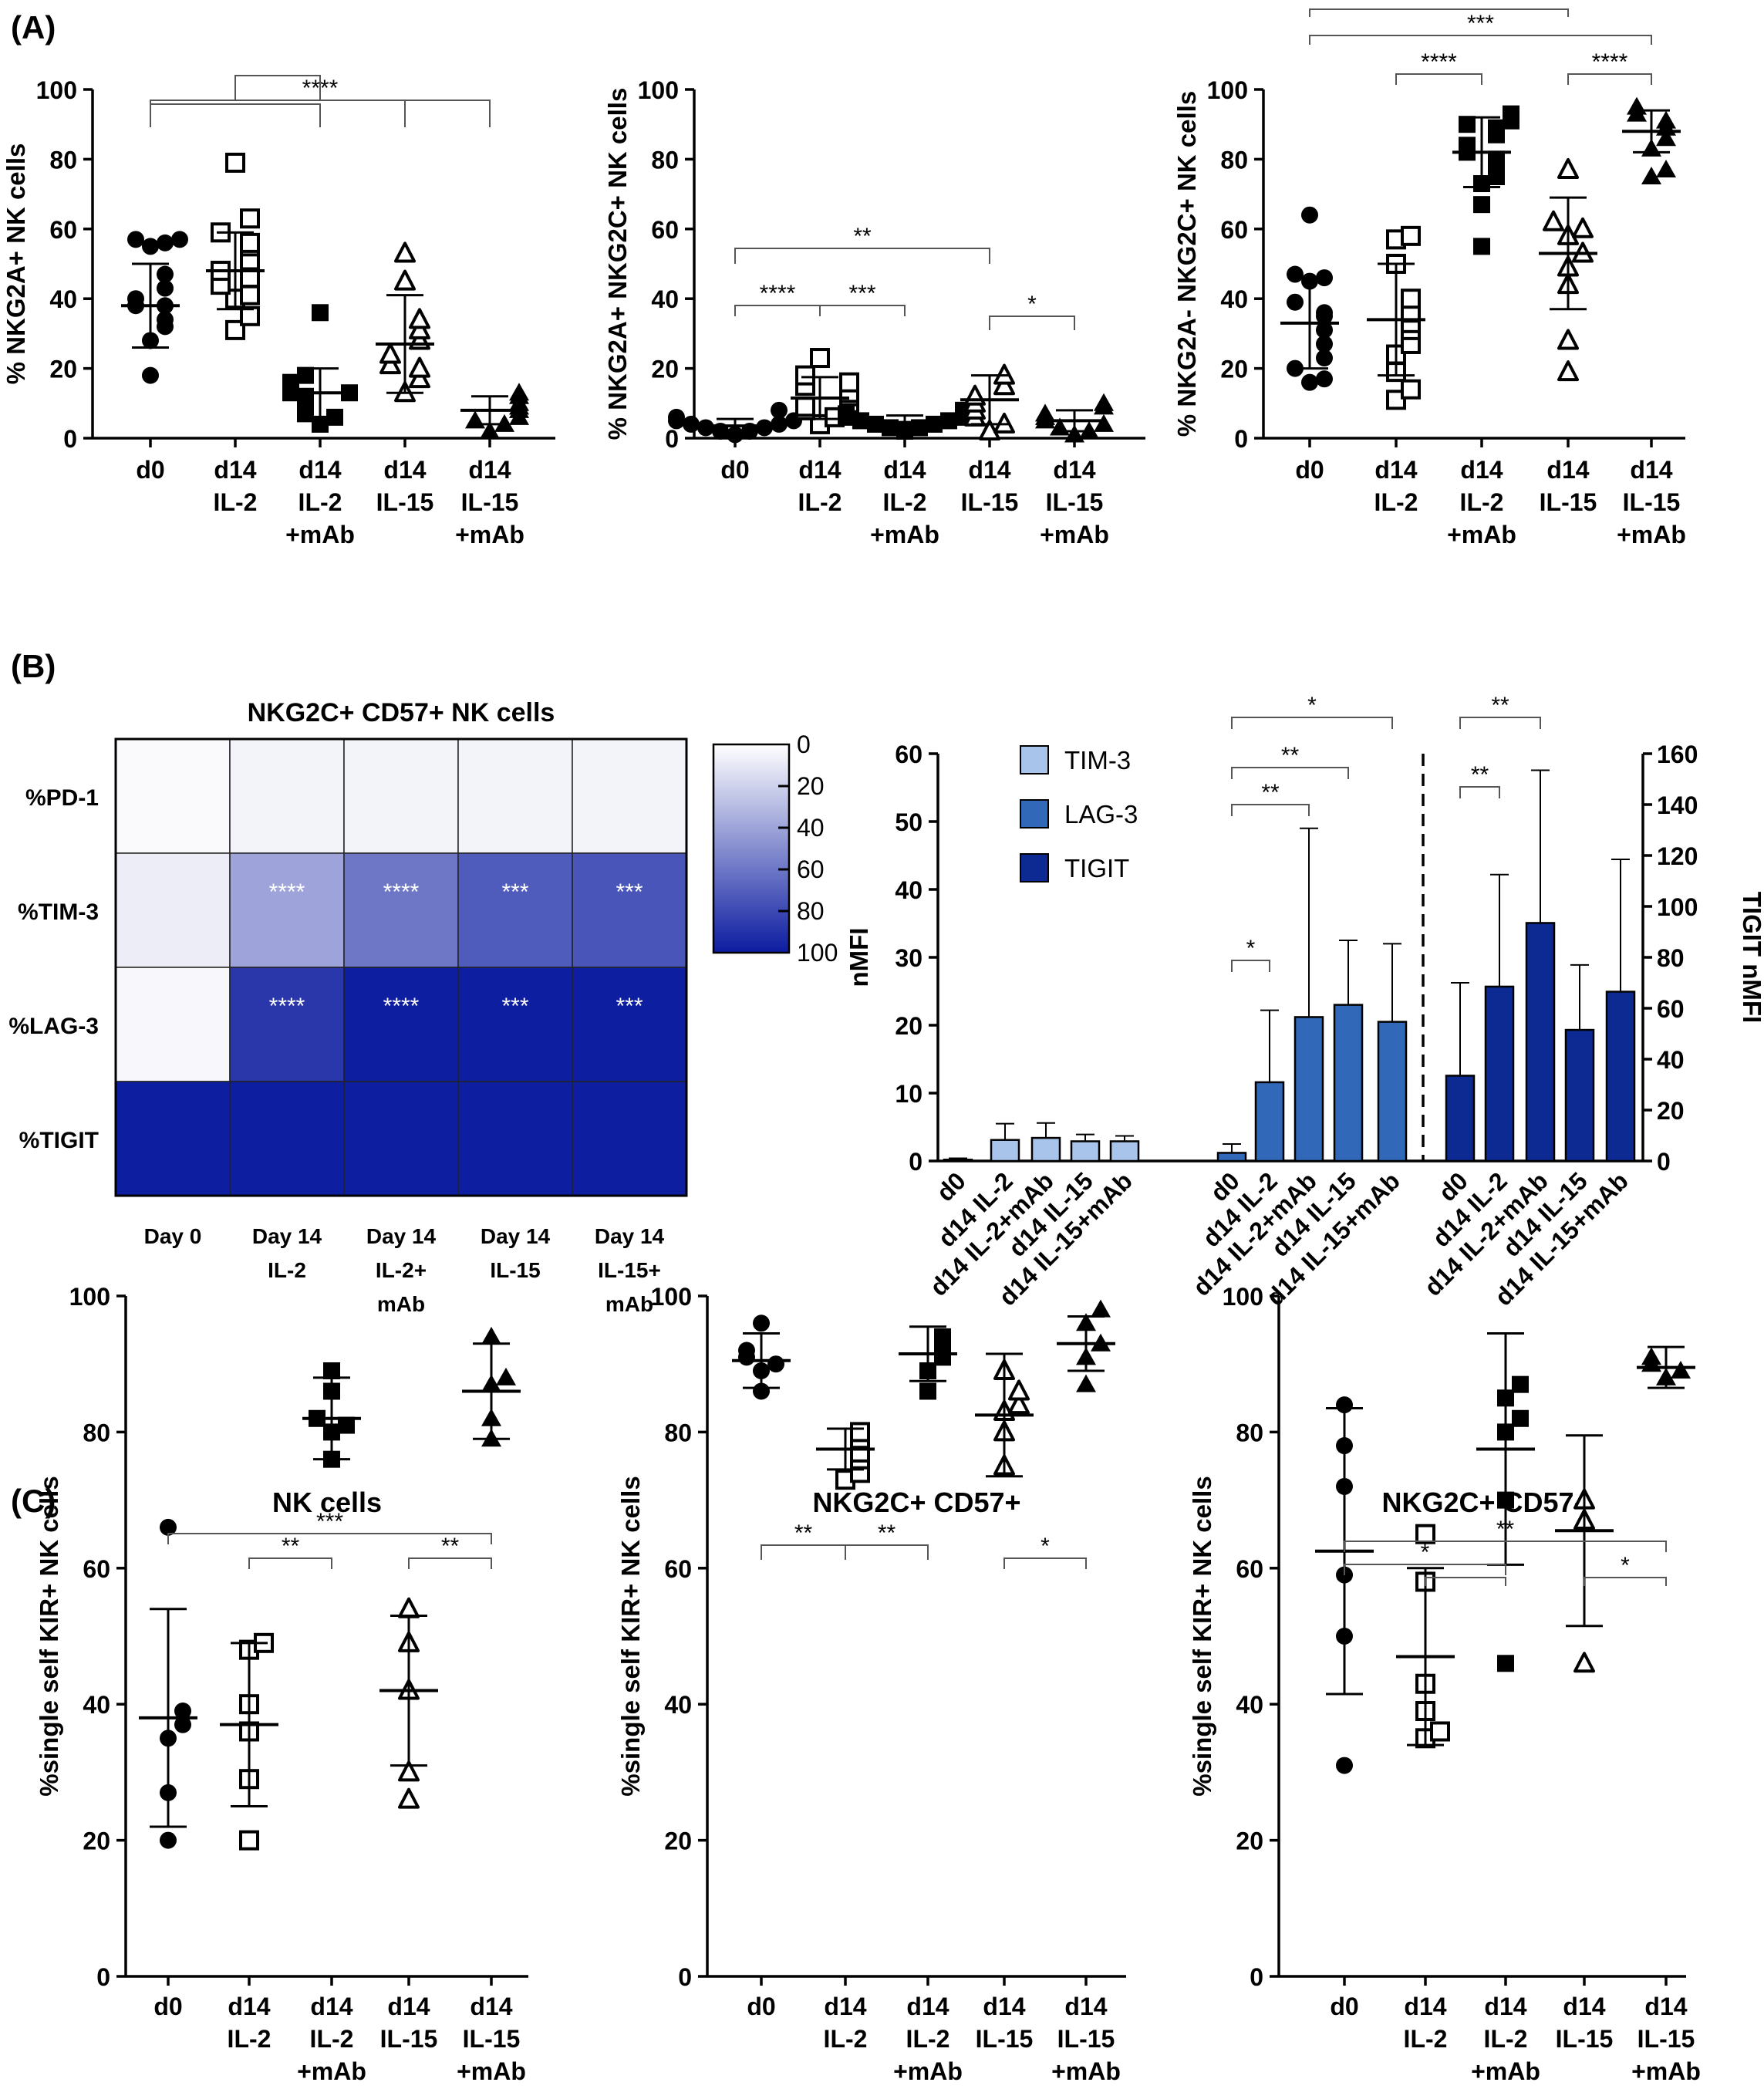  Describe the element at coordinates (1671, 1009) in the screenshot. I see `y2-tick-label: 60` at that location.